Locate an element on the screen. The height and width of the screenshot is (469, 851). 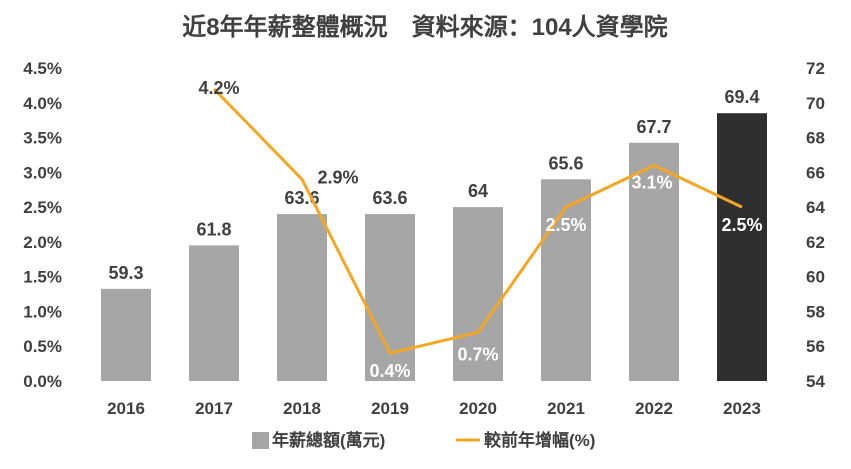
left-tick-label: 1.5% is located at coordinates (42, 277).